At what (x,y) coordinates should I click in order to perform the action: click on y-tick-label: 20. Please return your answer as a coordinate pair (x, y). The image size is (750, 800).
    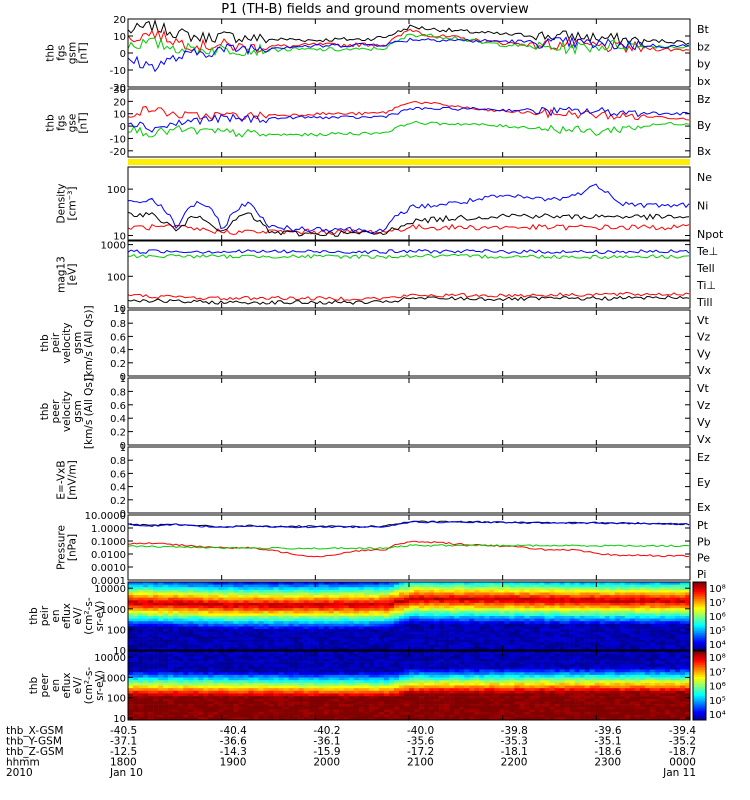
    Looking at the image, I should click on (119, 20).